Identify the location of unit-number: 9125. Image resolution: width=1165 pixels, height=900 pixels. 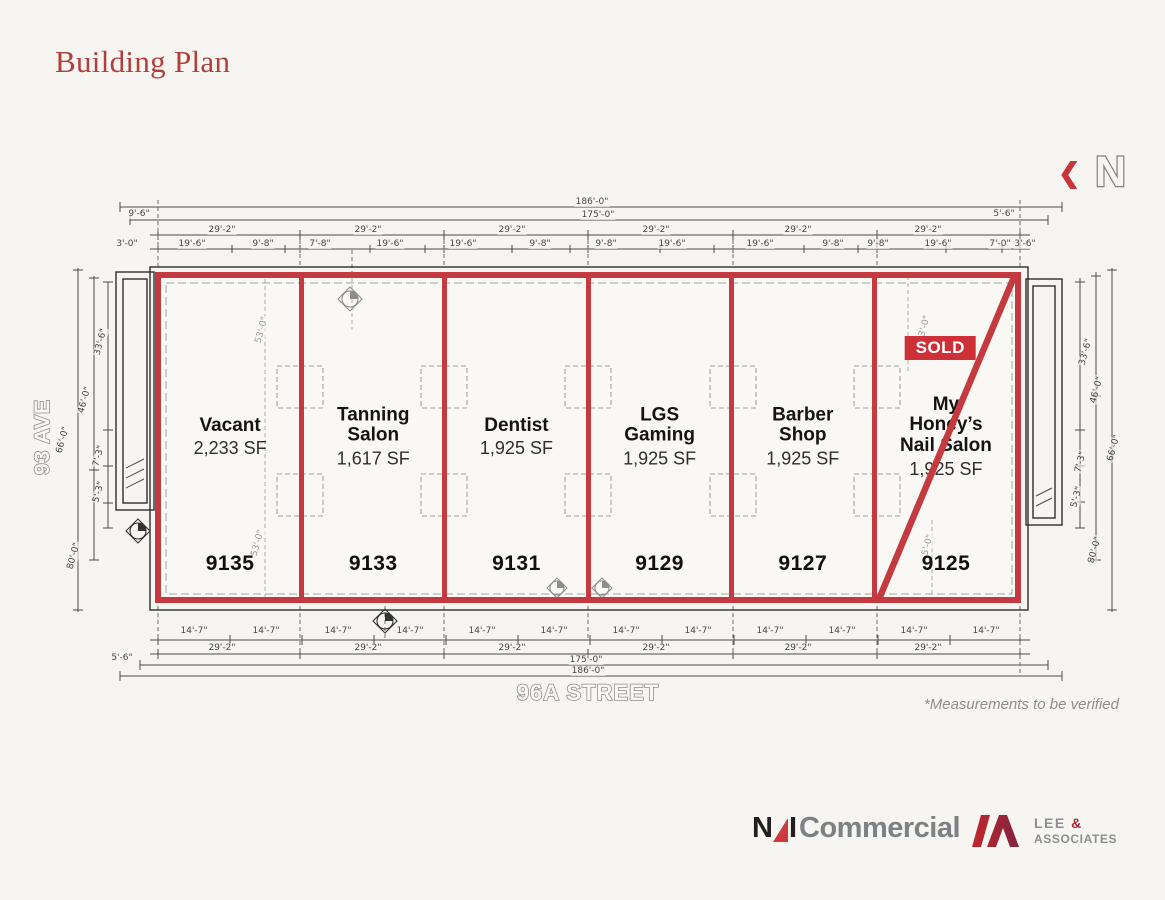
(946, 563).